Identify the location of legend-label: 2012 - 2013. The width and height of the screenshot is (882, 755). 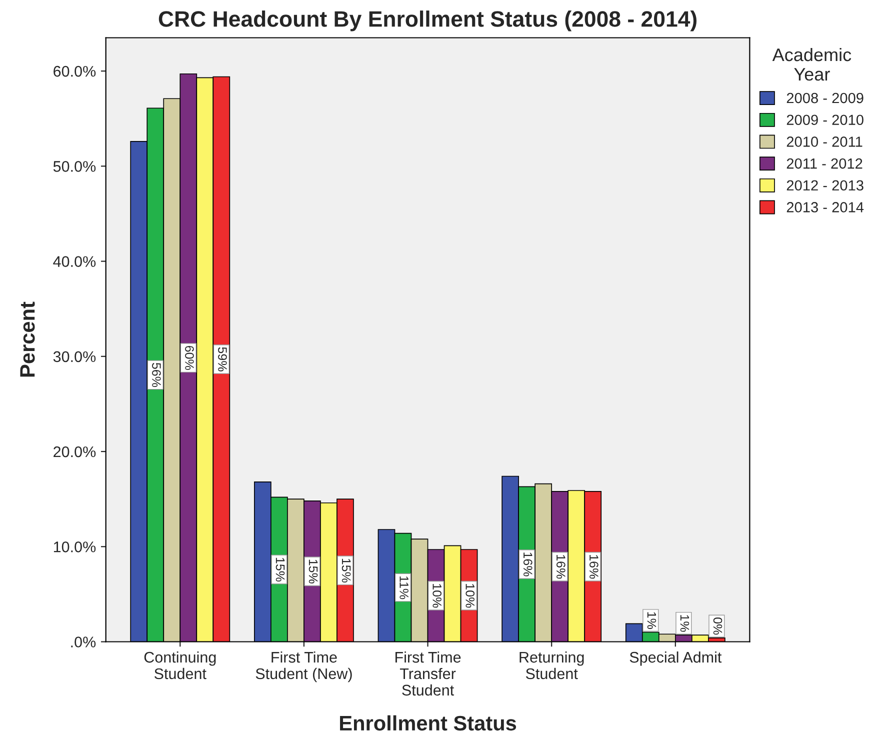
(825, 185).